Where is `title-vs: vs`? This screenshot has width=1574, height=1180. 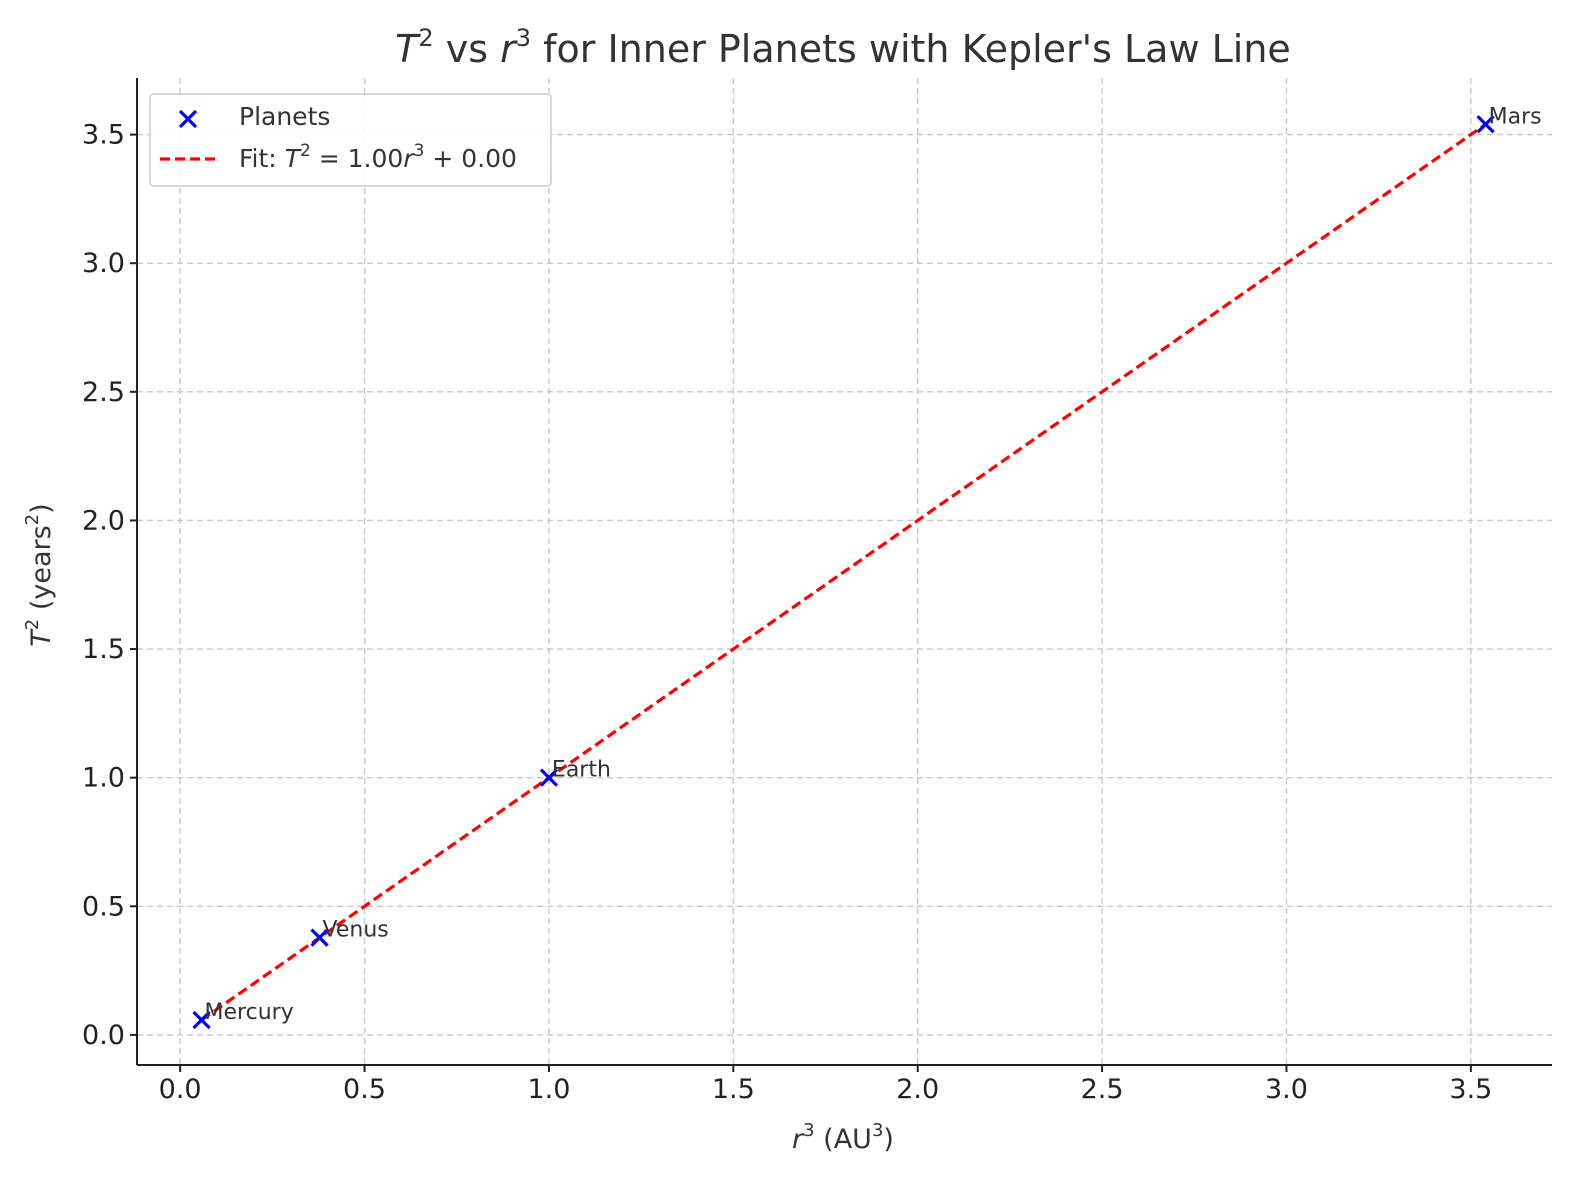
title-vs: vs is located at coordinates (467, 49).